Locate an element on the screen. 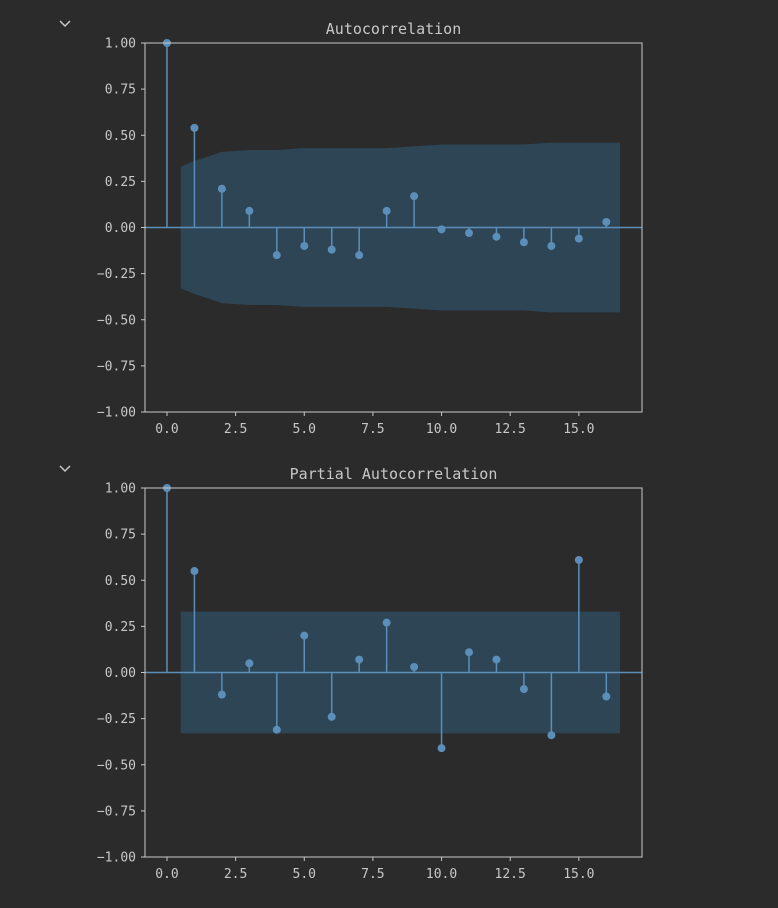 Image resolution: width=778 pixels, height=908 pixels. acf-xtick-label: 2.5 is located at coordinates (235, 429).